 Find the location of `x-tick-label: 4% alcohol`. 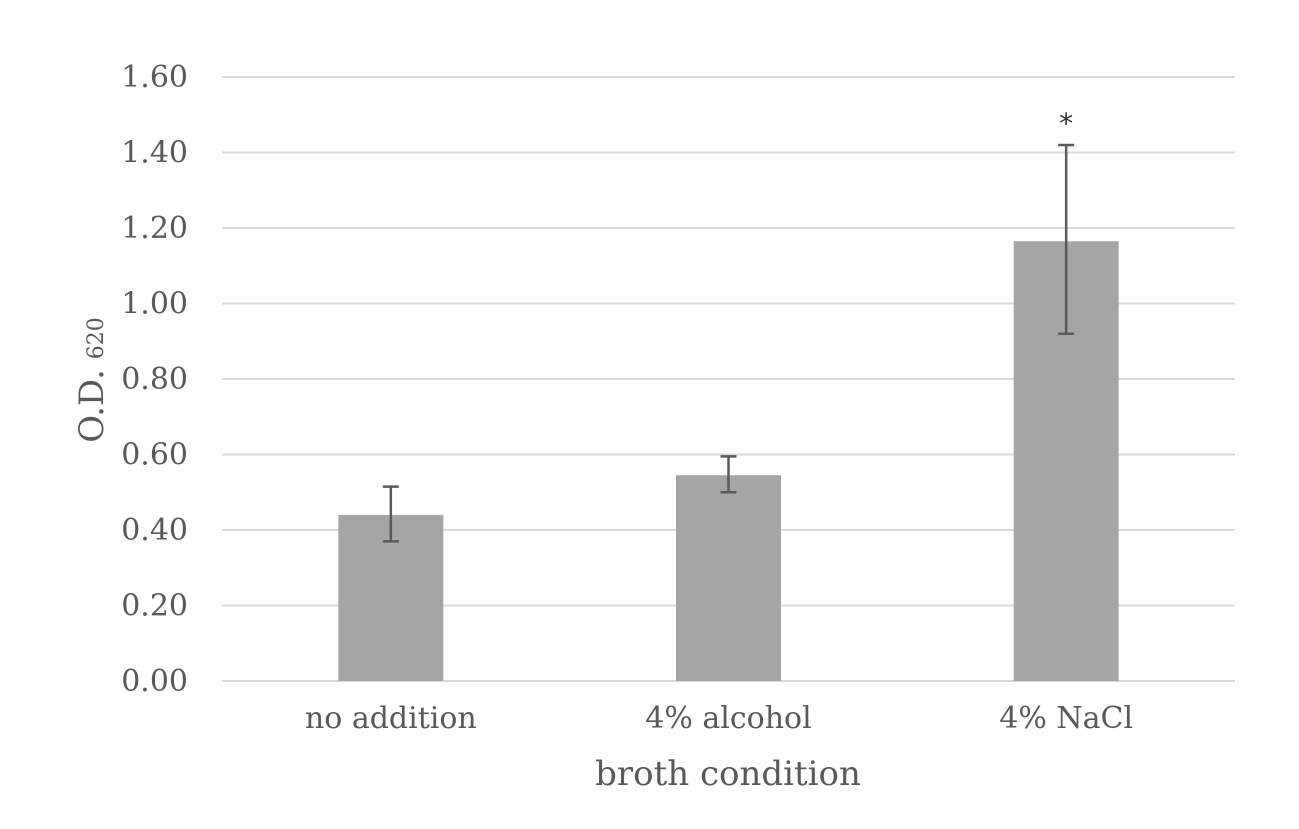

x-tick-label: 4% alcohol is located at coordinates (728, 718).